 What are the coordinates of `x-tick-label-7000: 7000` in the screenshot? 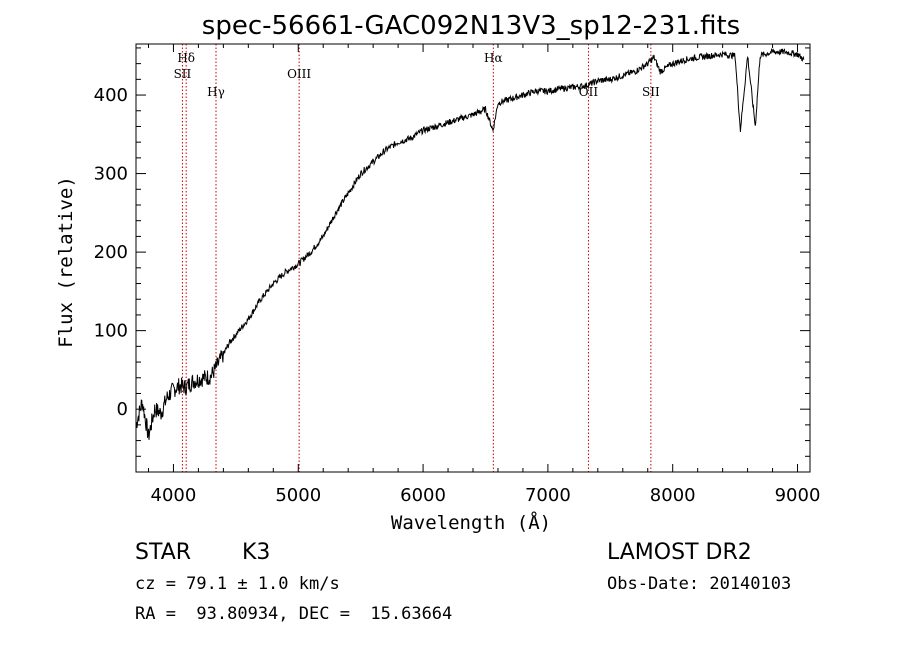 It's located at (548, 495).